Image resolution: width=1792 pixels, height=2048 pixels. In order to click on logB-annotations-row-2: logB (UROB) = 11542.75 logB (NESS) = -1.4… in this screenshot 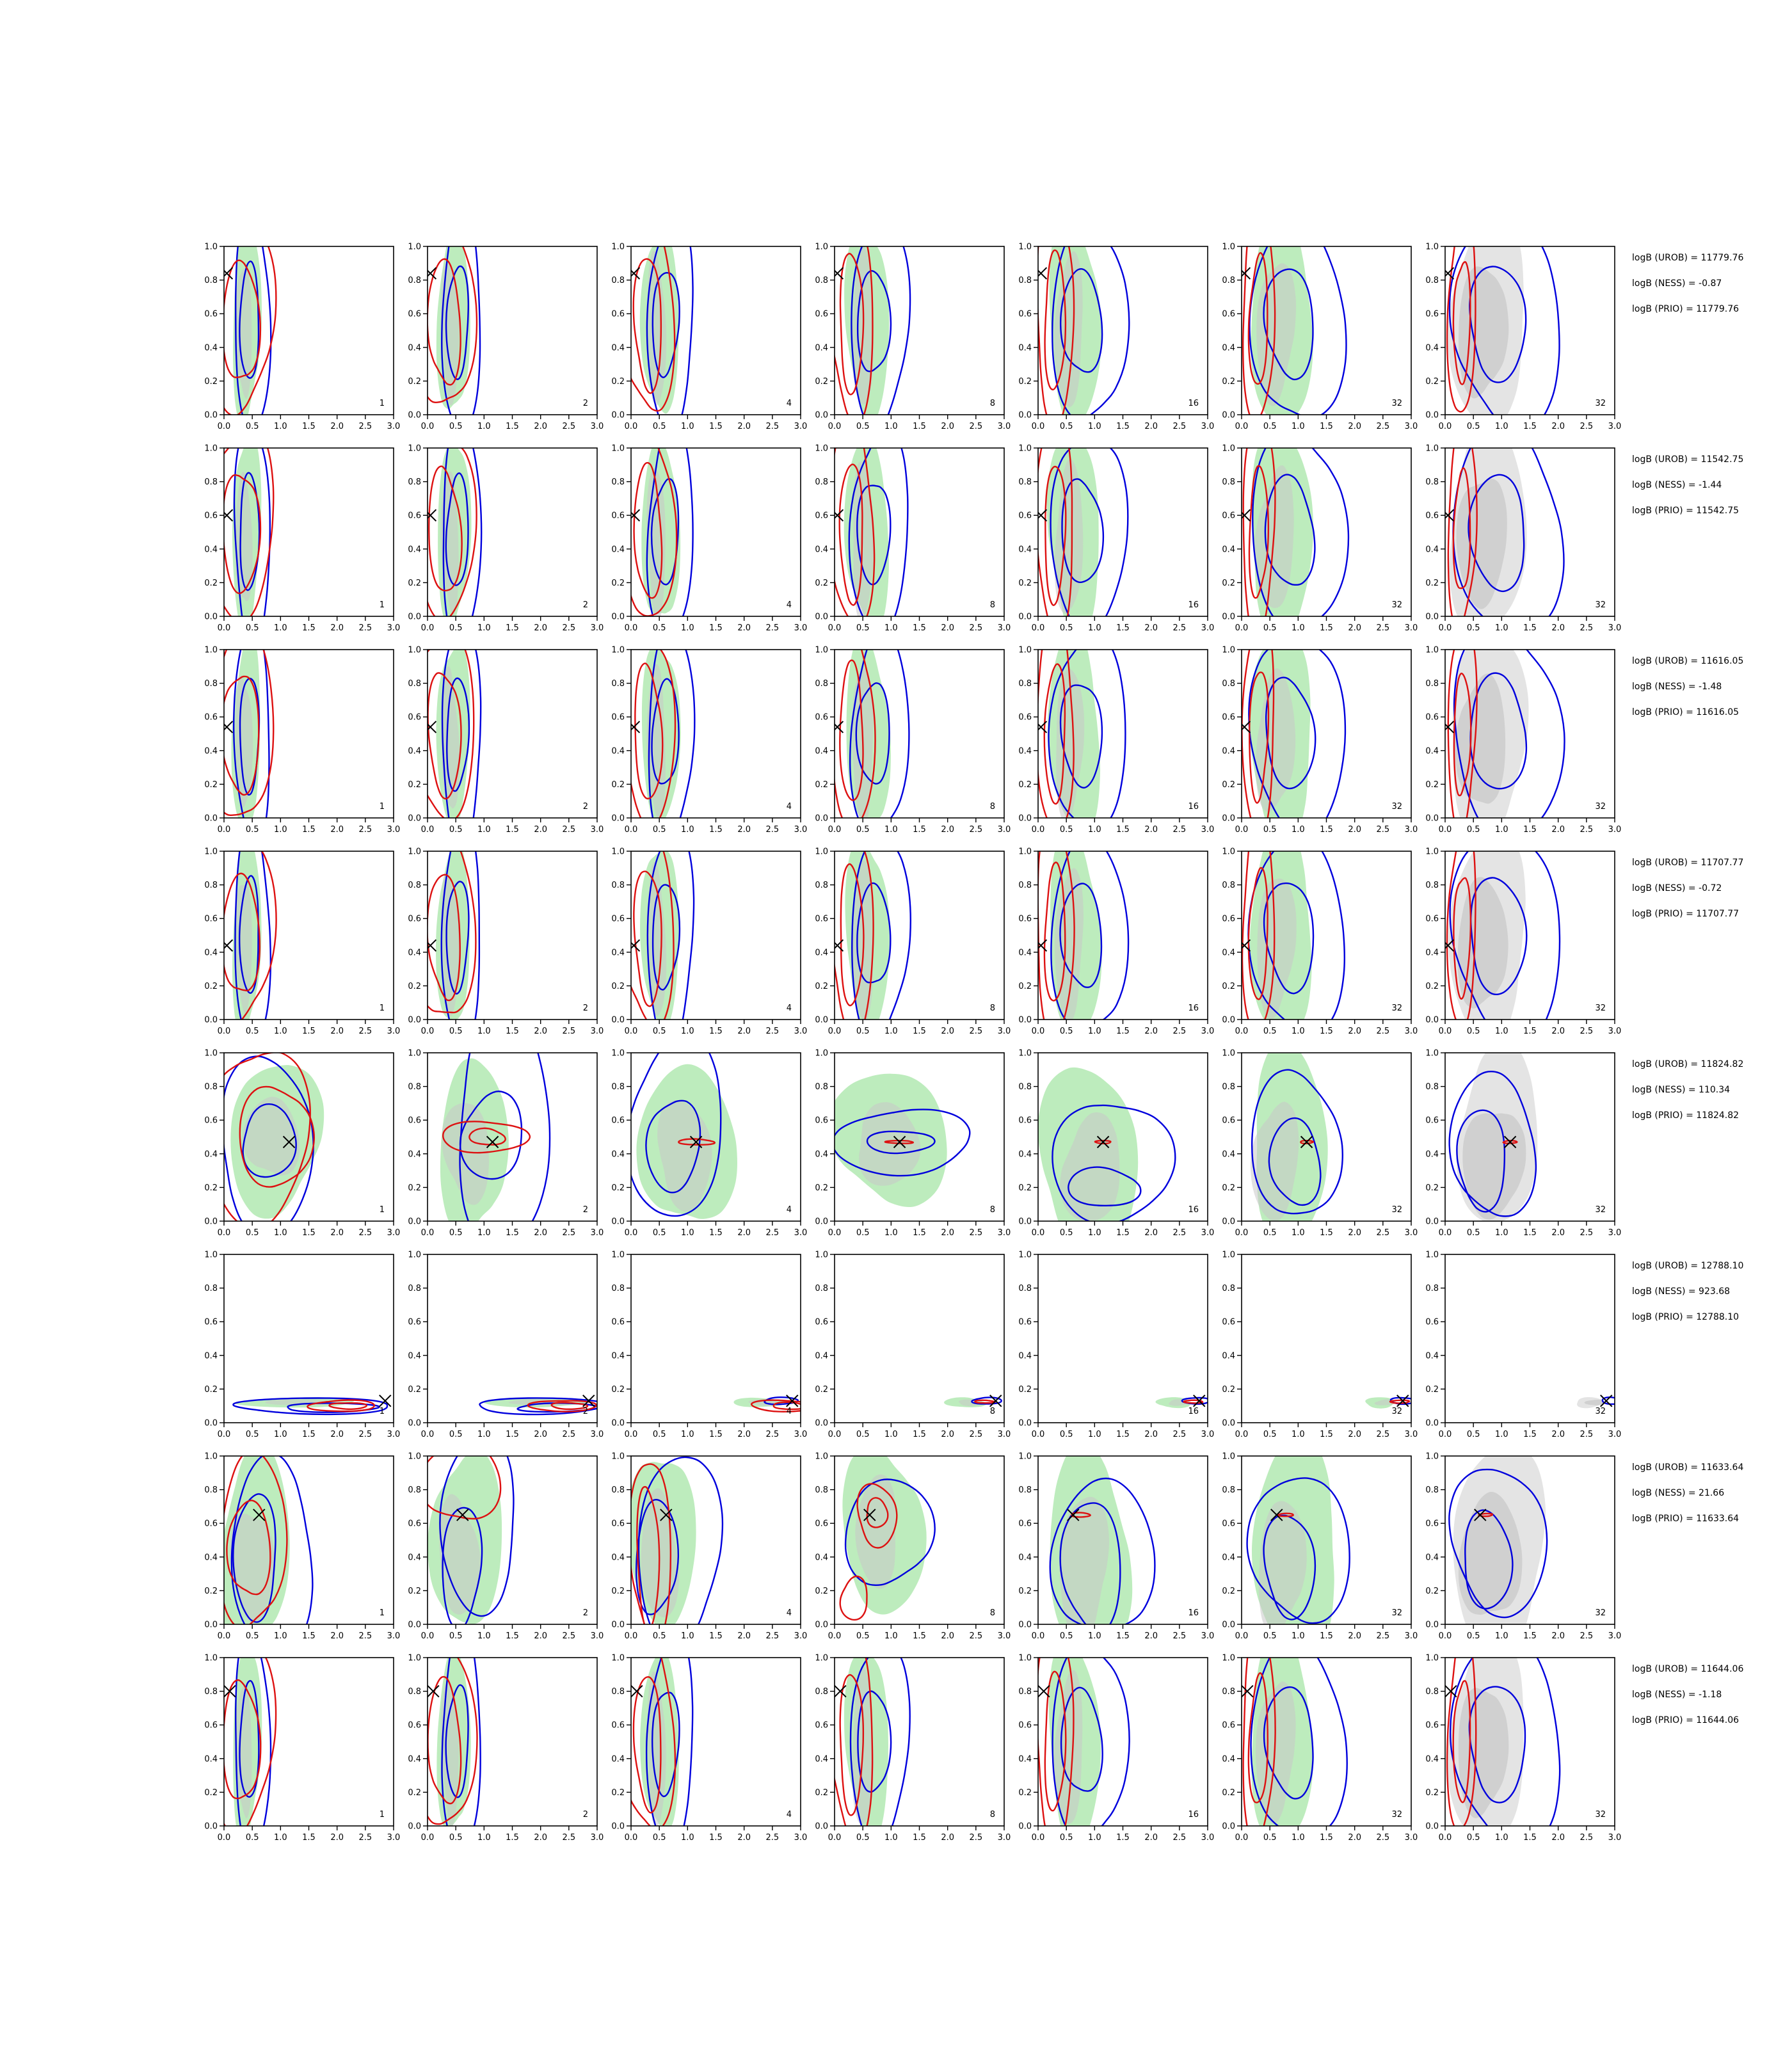, I will do `click(1687, 485)`.